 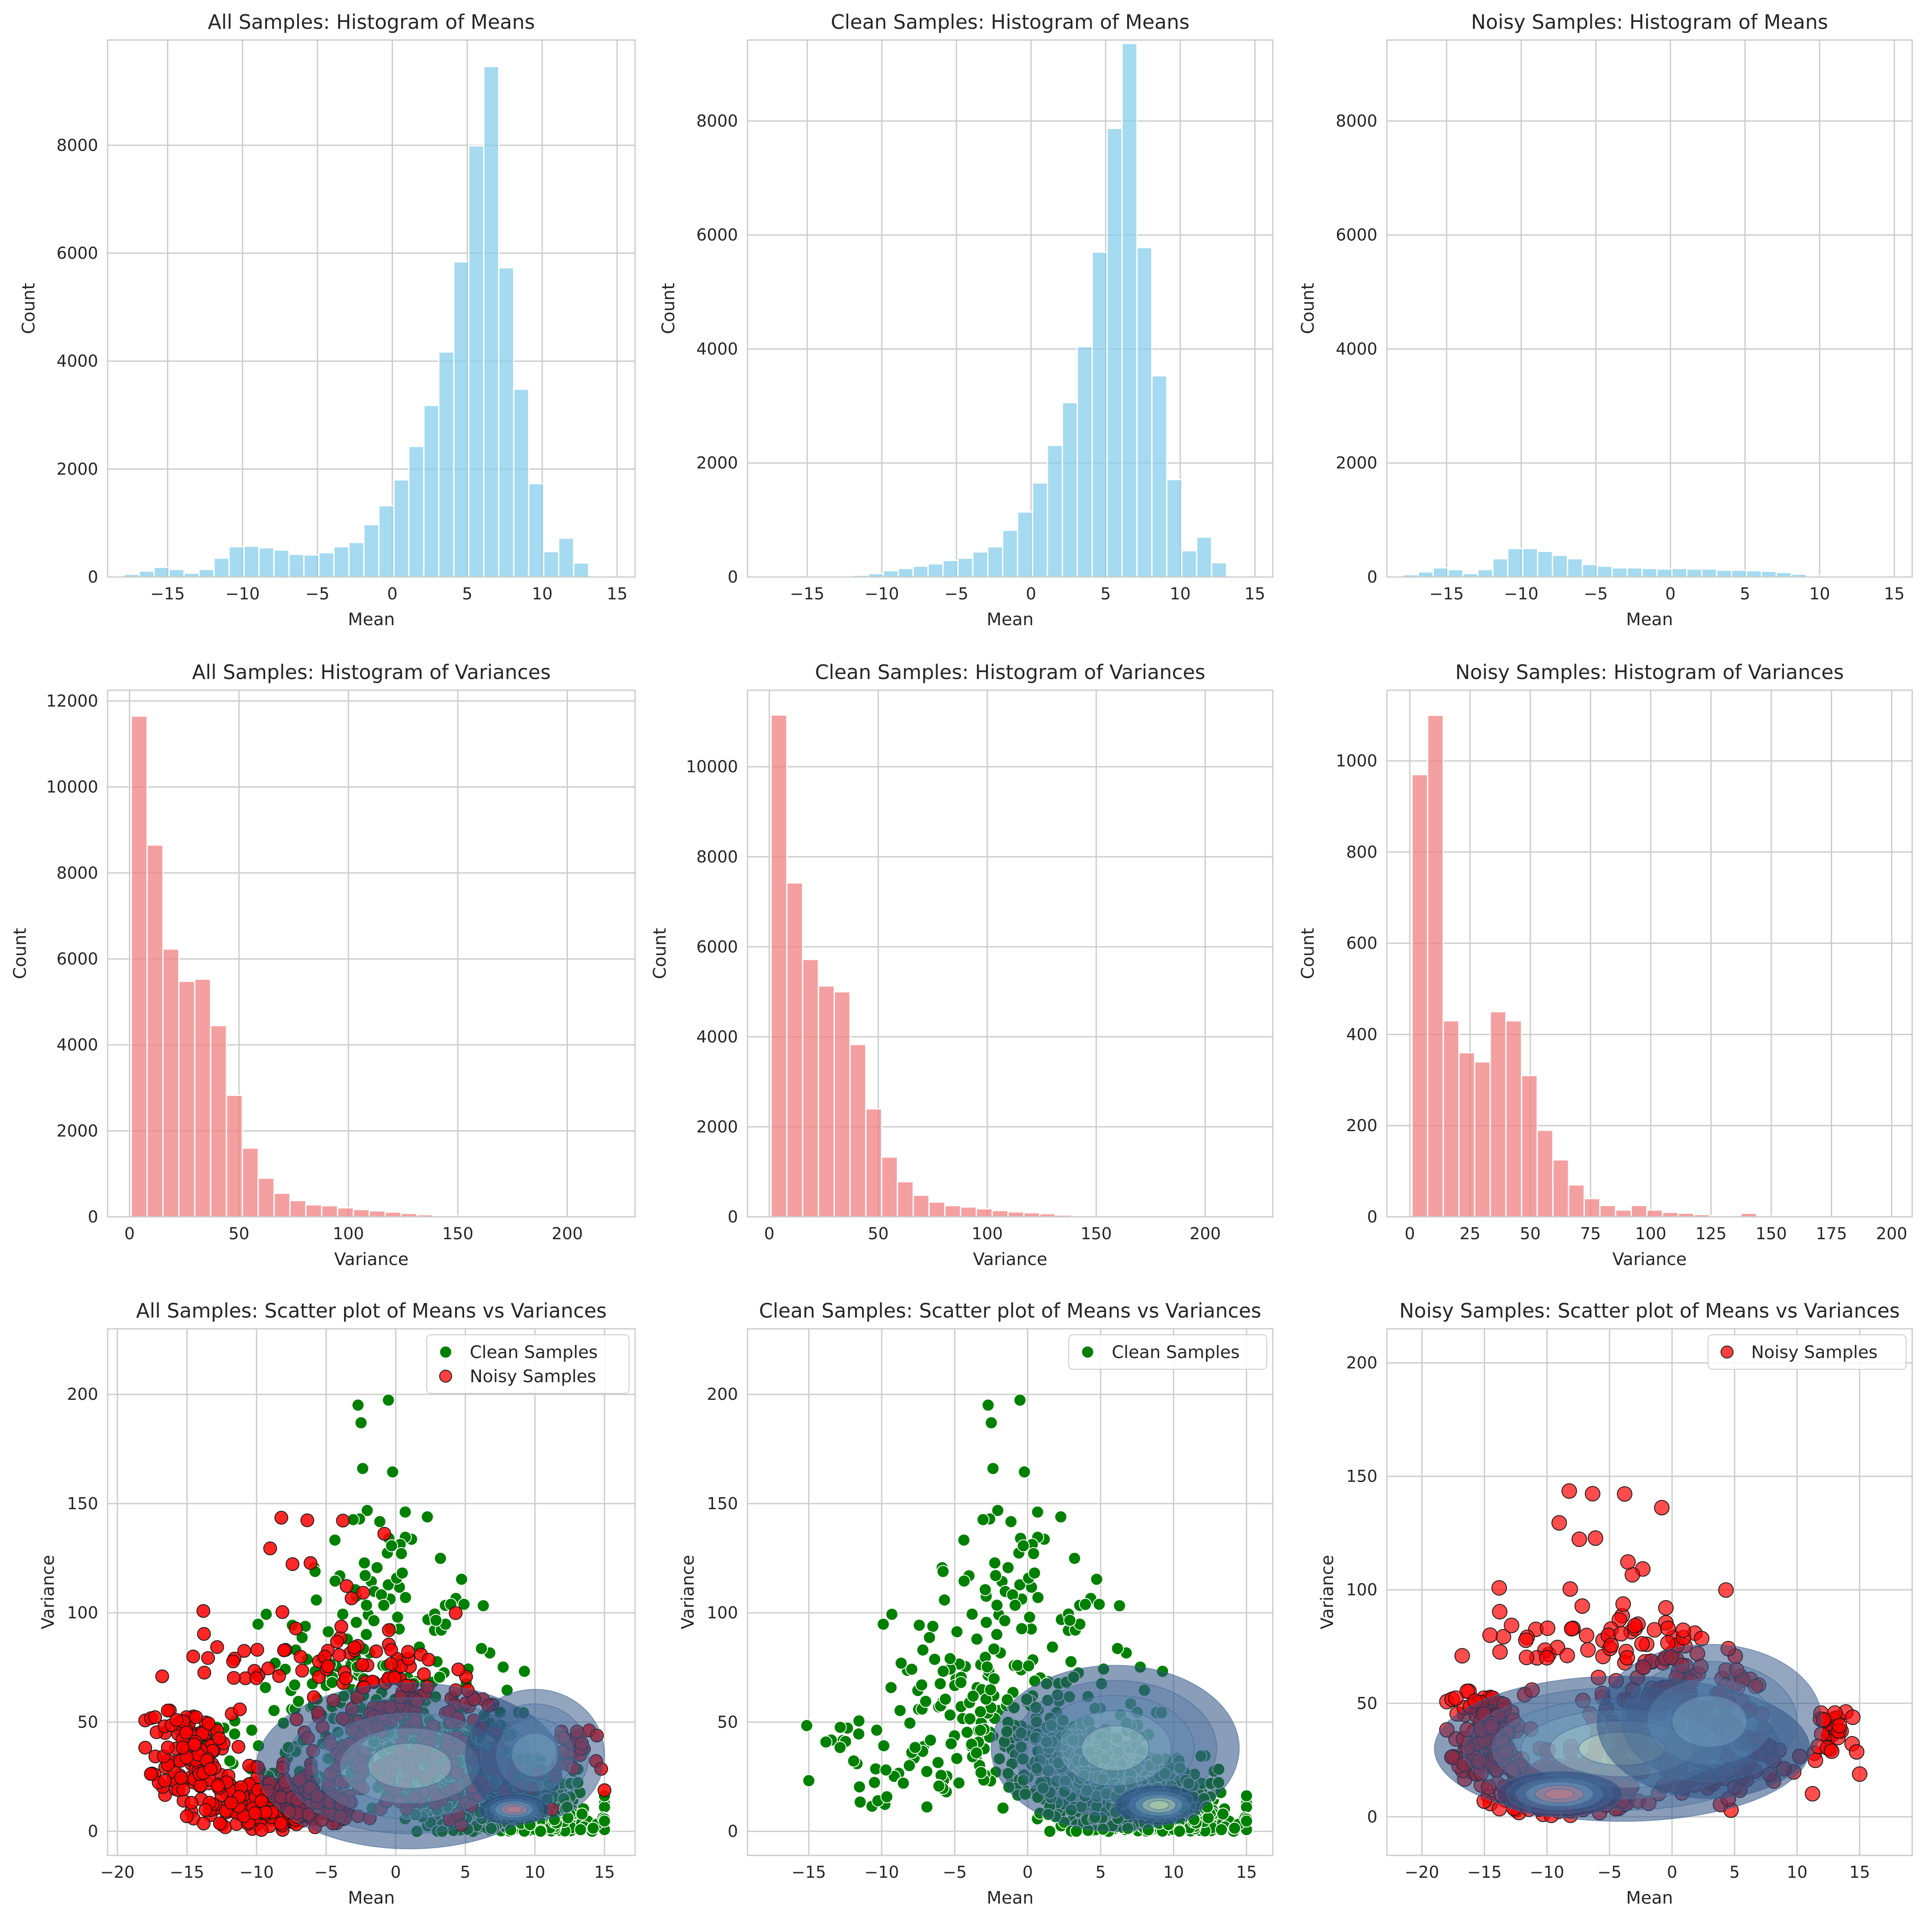 I want to click on x-tick-label: 10, so click(x=1819, y=593).